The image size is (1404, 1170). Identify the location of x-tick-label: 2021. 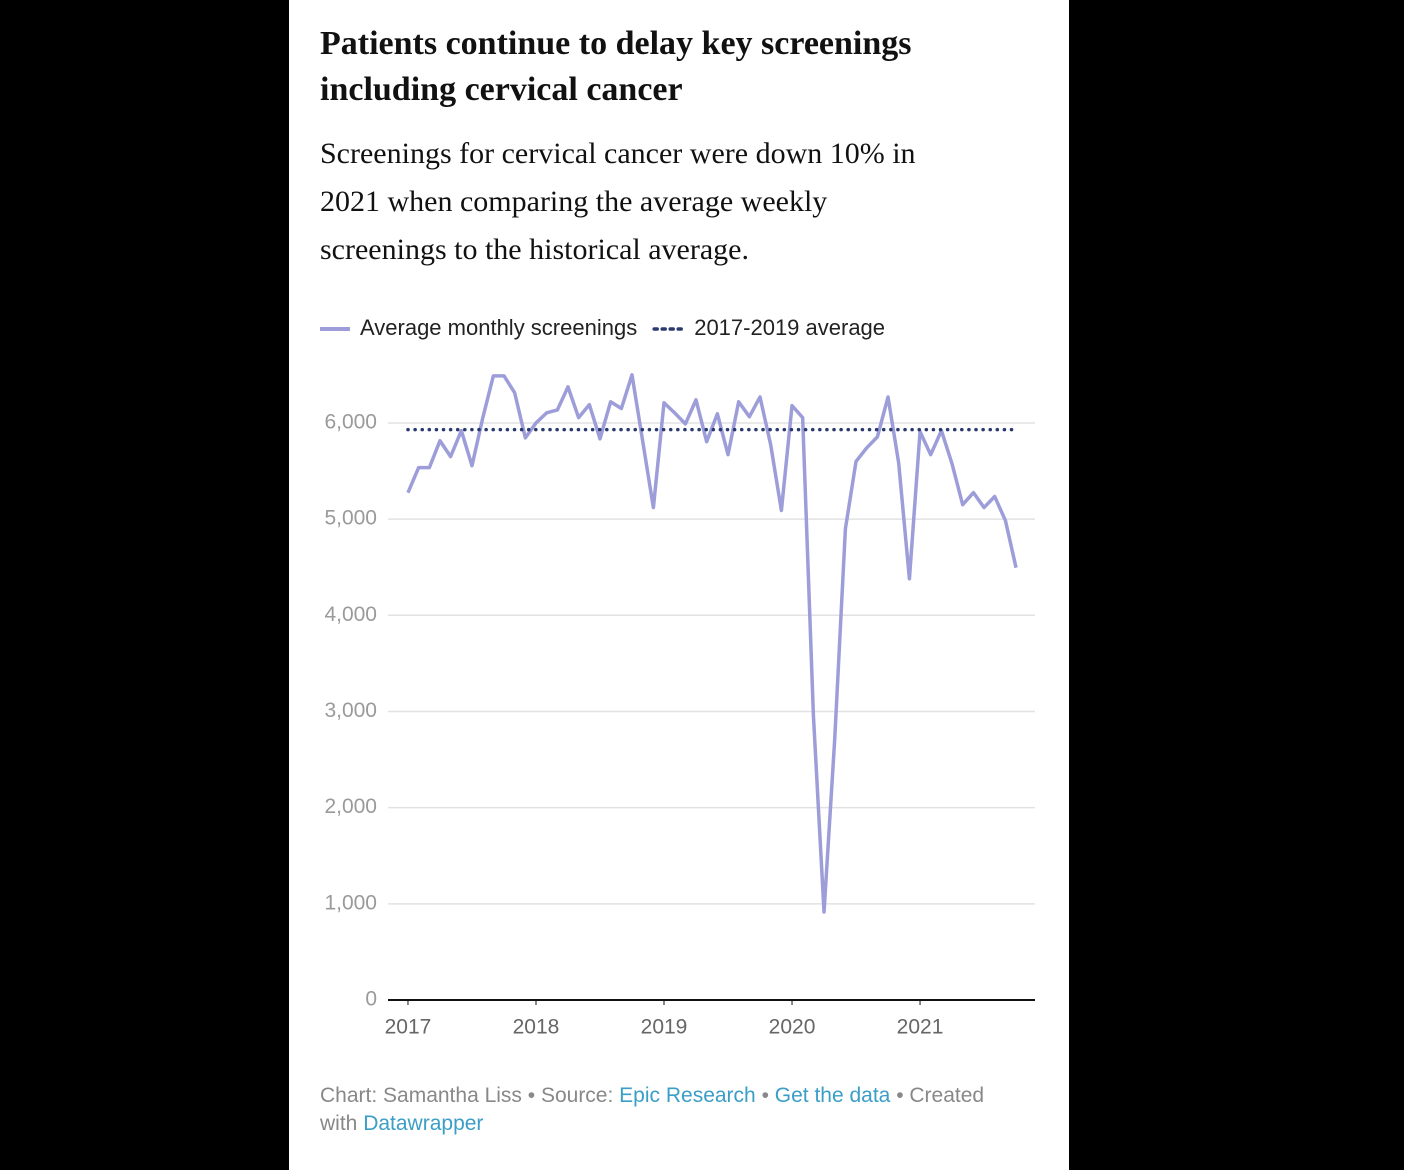
(920, 1027).